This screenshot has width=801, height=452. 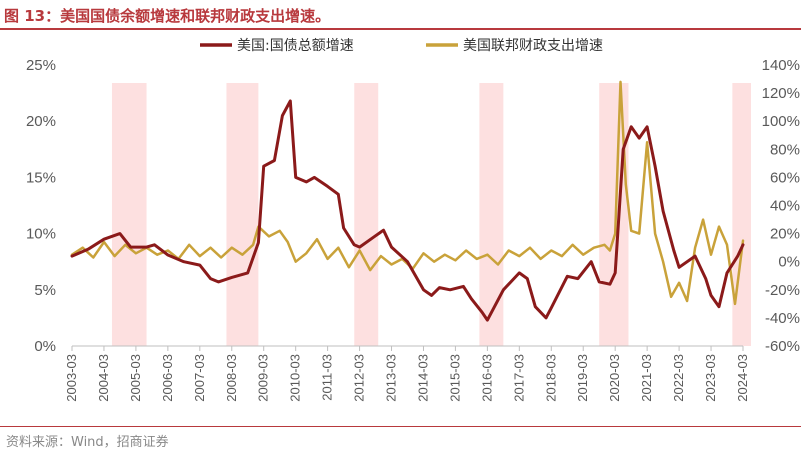 I want to click on y-left-tick-label: 25%, so click(x=41, y=65).